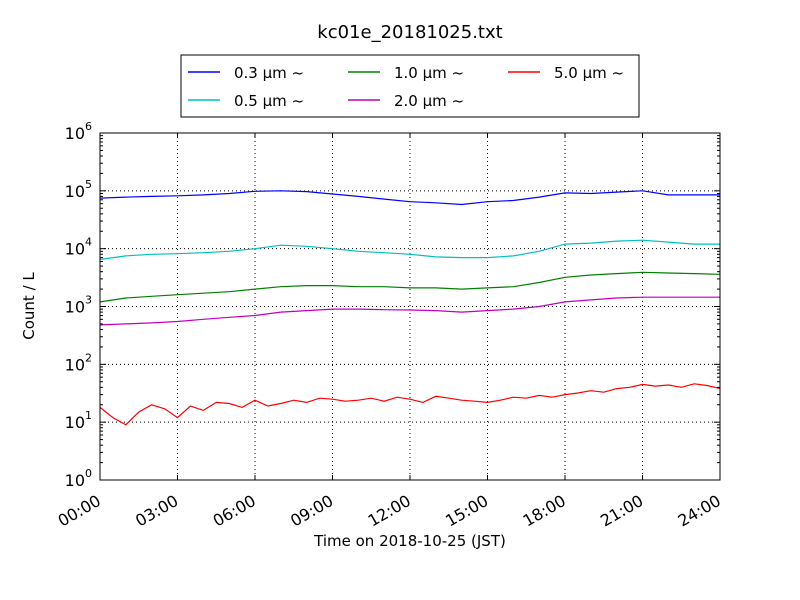  What do you see at coordinates (78, 189) in the screenshot?
I see `y-tick-label: 10⁵` at bounding box center [78, 189].